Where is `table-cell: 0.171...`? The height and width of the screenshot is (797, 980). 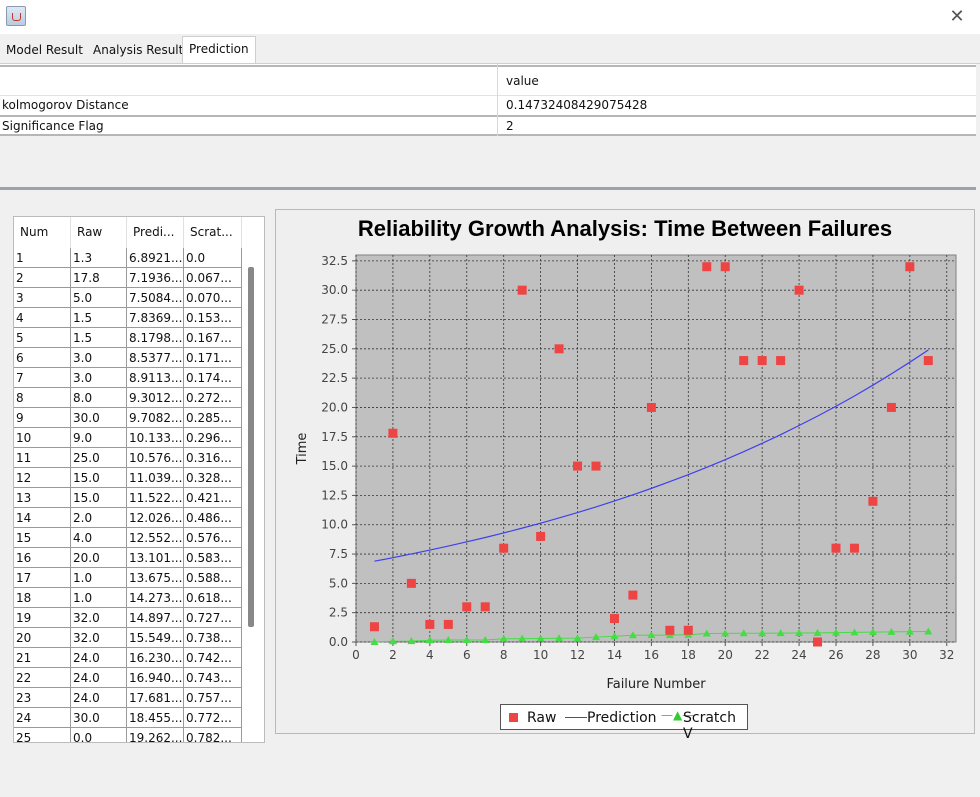
table-cell: 0.171... is located at coordinates (213, 358).